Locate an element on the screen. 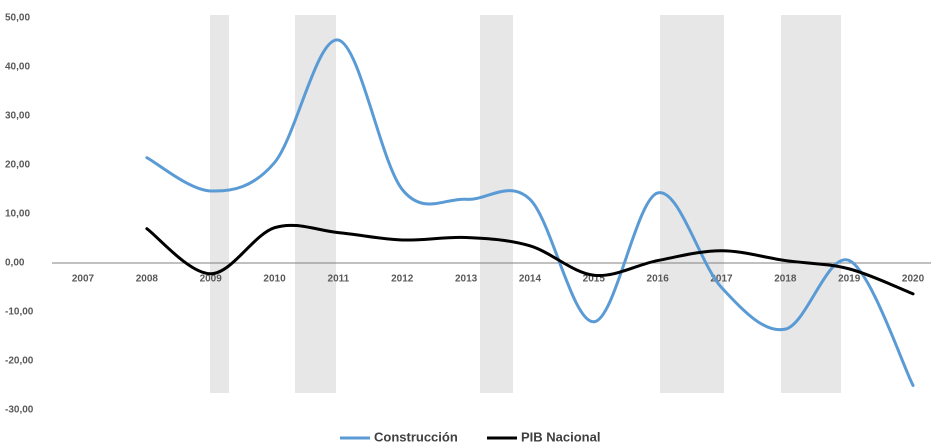  x-tick-label: 2016 is located at coordinates (658, 279).